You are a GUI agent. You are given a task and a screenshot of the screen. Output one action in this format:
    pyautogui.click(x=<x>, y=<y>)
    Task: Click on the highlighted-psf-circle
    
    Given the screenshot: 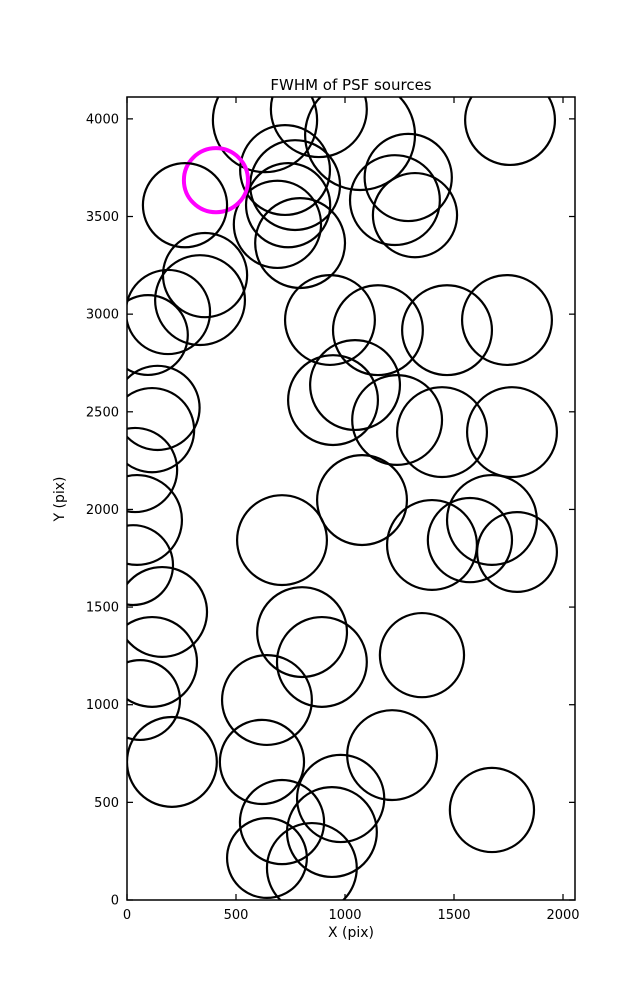 What is the action you would take?
    pyautogui.click(x=215, y=180)
    